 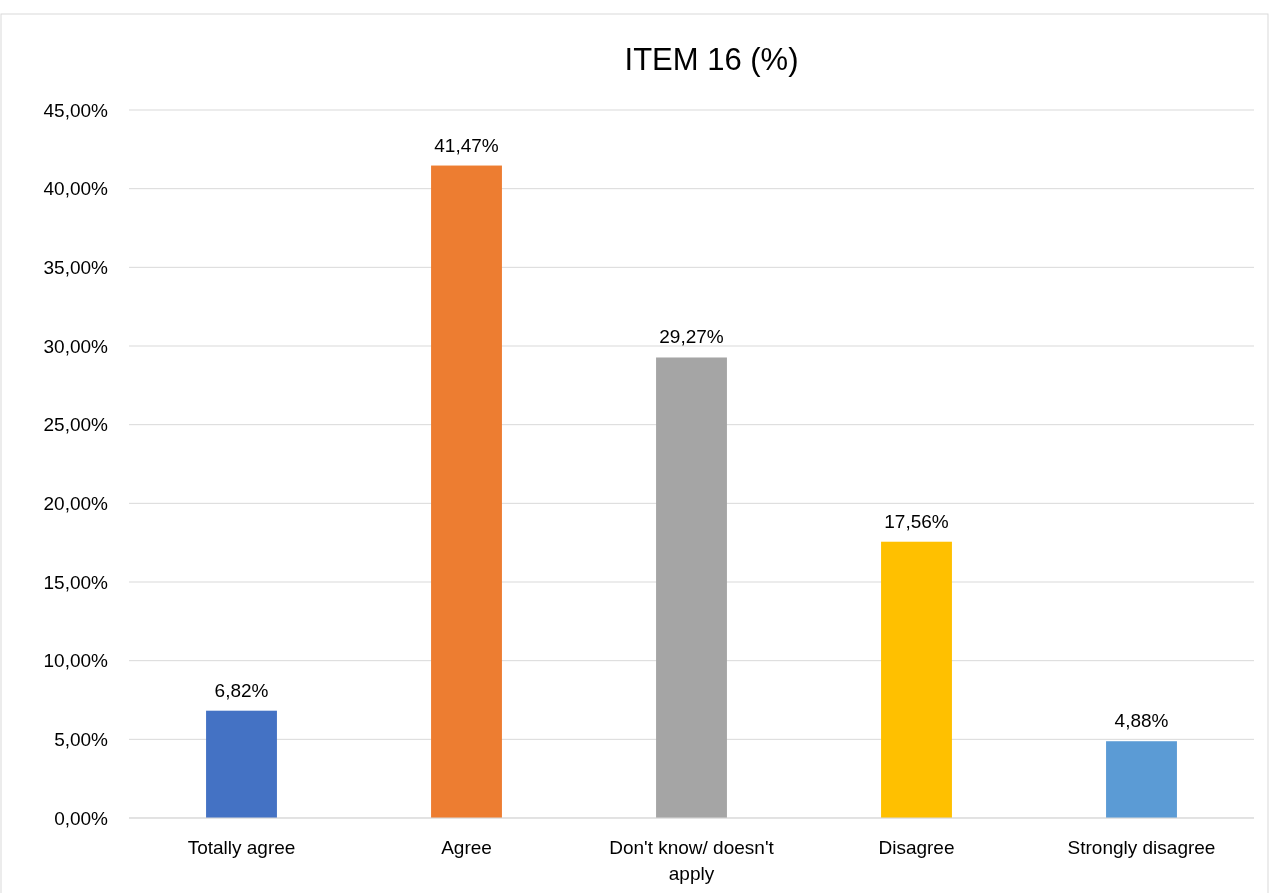 What do you see at coordinates (76, 267) in the screenshot?
I see `y-tick-label: 35,00%` at bounding box center [76, 267].